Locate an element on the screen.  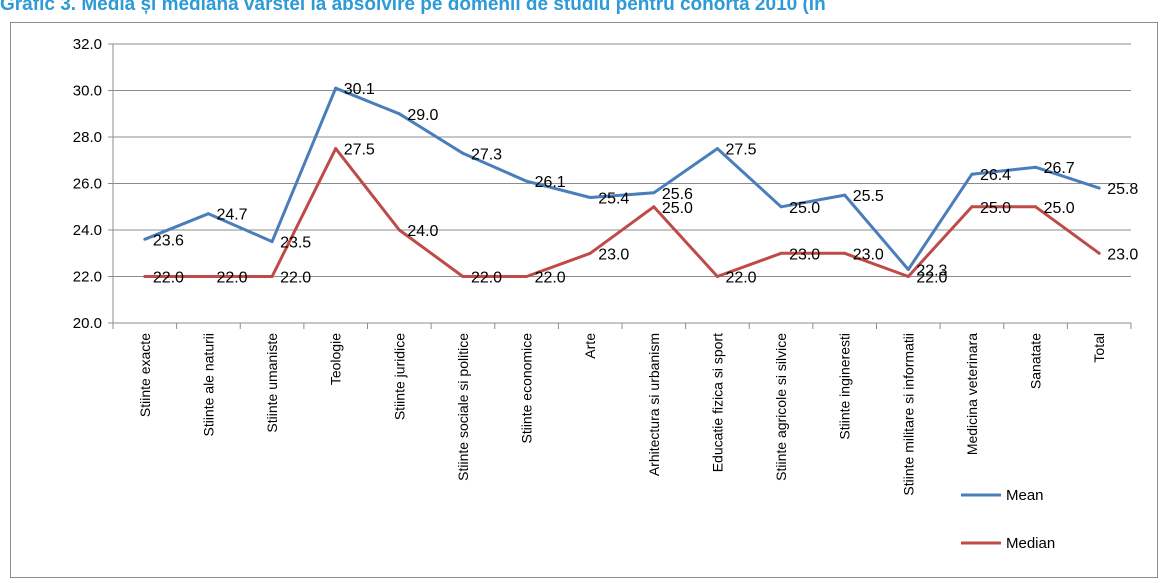
y-tick-label: 28.0 is located at coordinates (87, 137).